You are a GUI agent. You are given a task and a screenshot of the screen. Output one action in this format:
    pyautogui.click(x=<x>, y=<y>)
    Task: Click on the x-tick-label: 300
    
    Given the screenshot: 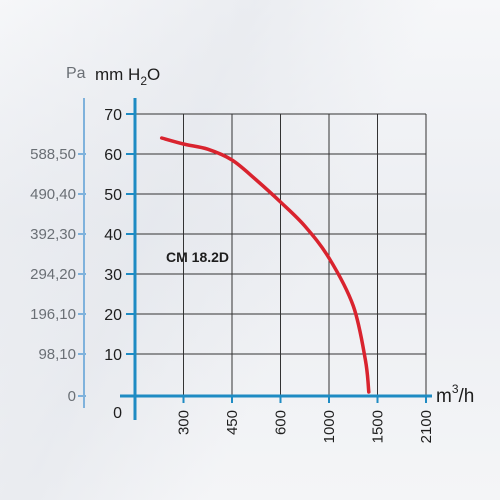 What is the action you would take?
    pyautogui.click(x=184, y=422)
    